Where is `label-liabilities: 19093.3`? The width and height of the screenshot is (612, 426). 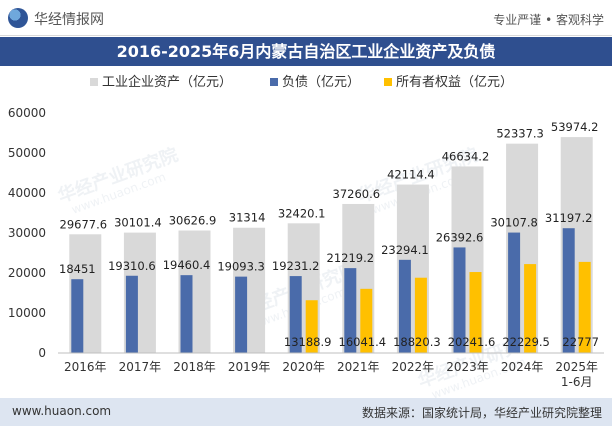
label-liabilities: 19093.3 is located at coordinates (241, 267).